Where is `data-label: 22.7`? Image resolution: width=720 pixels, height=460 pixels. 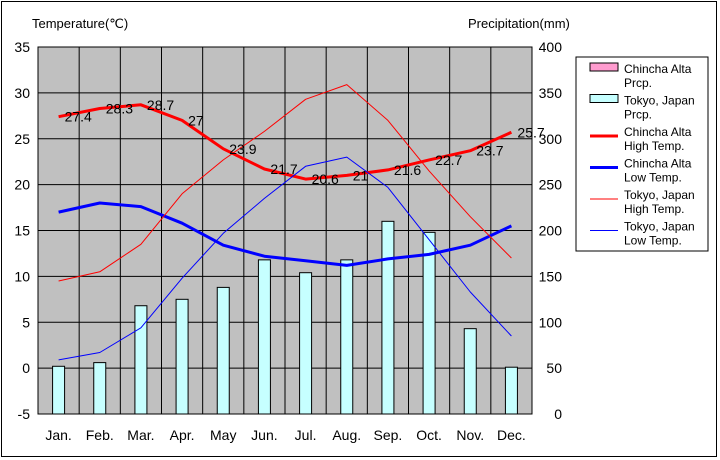 data-label: 22.7 is located at coordinates (448, 160).